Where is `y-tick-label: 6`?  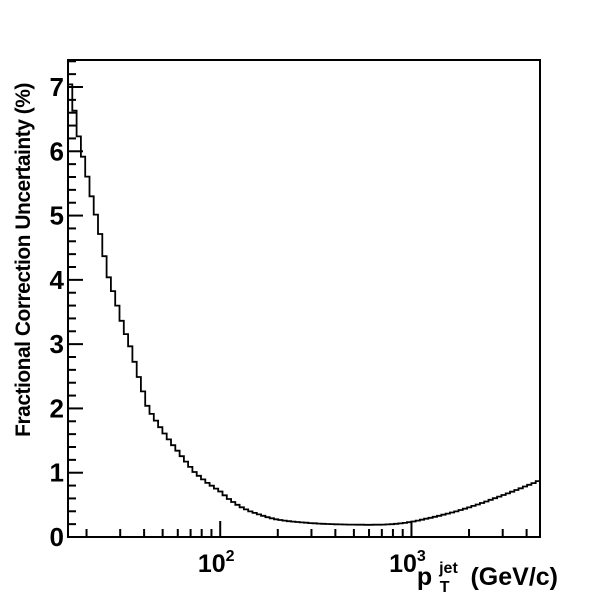
y-tick-label: 6 is located at coordinates (57, 151).